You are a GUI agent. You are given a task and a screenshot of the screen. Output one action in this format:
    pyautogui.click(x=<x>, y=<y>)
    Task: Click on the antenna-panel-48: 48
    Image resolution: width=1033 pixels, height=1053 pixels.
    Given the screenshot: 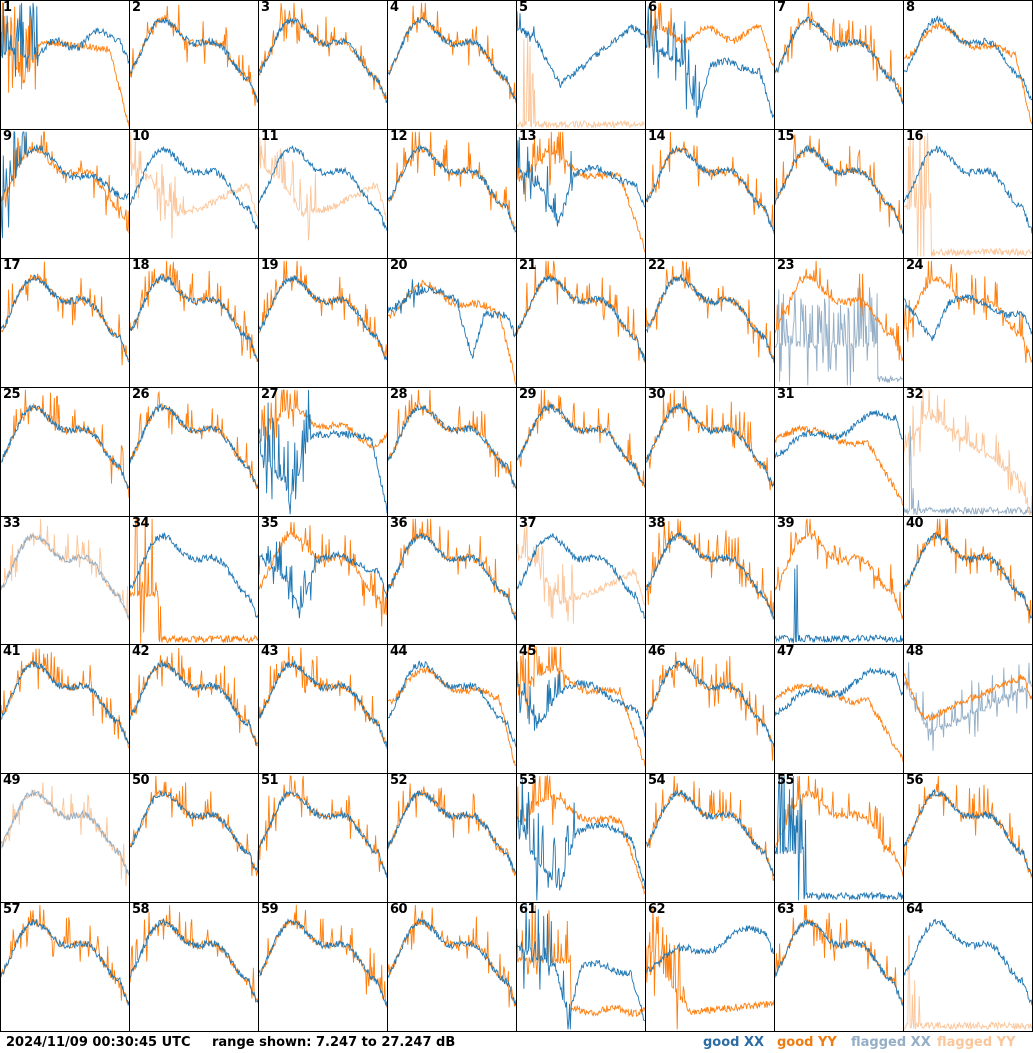 What is the action you would take?
    pyautogui.click(x=968, y=709)
    